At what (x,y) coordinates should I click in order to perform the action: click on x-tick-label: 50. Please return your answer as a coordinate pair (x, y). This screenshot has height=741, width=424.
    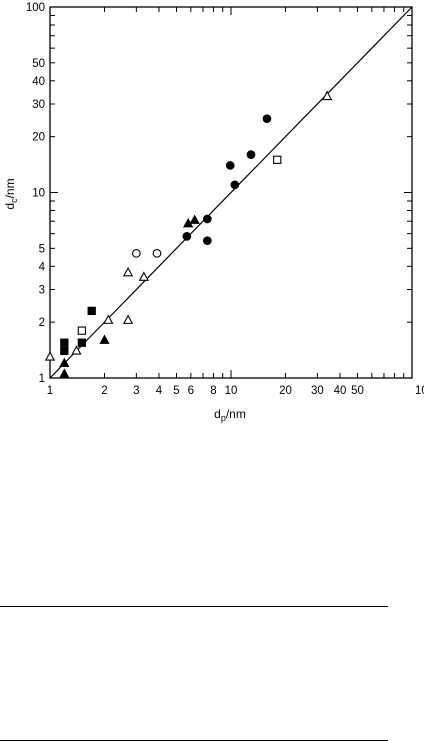
    Looking at the image, I should click on (357, 391).